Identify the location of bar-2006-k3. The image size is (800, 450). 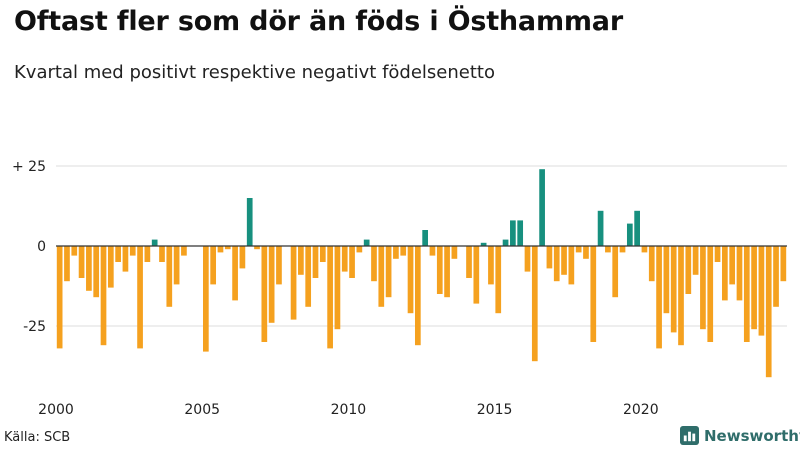
(249, 222).